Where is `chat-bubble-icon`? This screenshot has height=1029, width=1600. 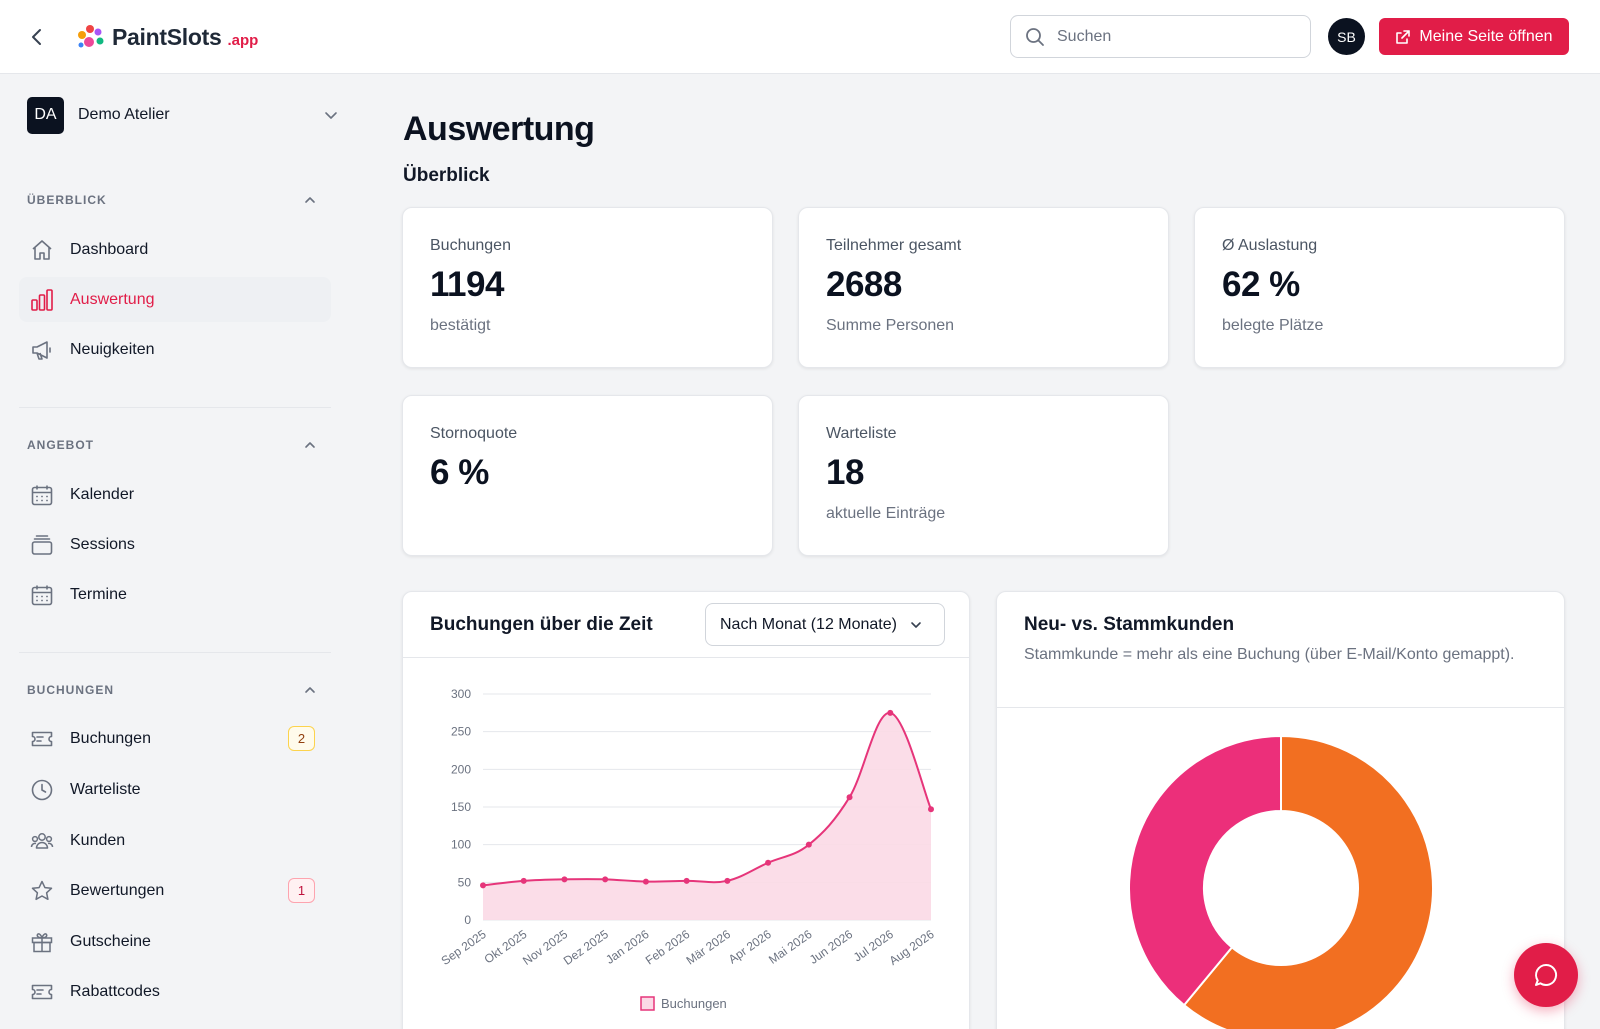 chat-bubble-icon is located at coordinates (1546, 974).